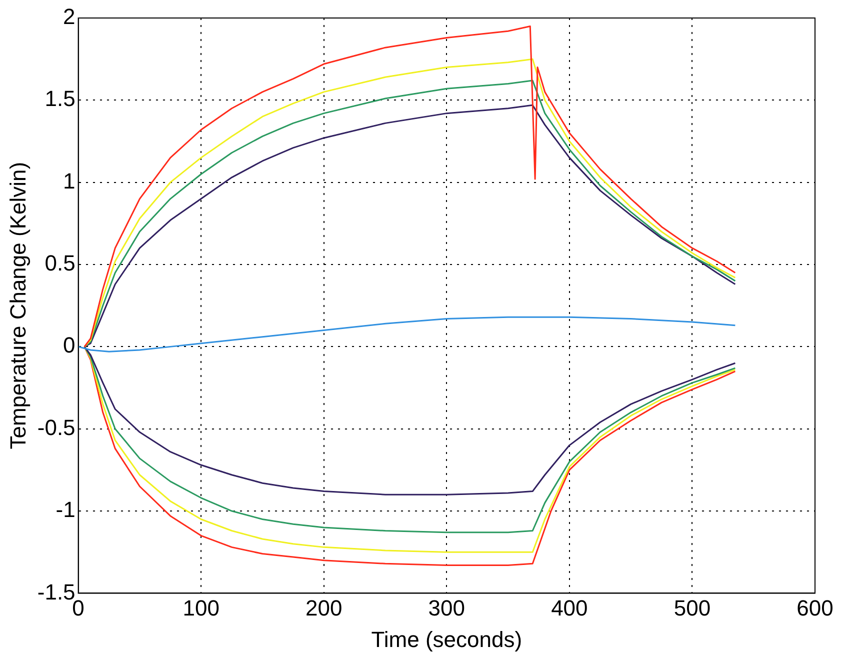  Describe the element at coordinates (692, 607) in the screenshot. I see `x-tick-label: 500` at that location.